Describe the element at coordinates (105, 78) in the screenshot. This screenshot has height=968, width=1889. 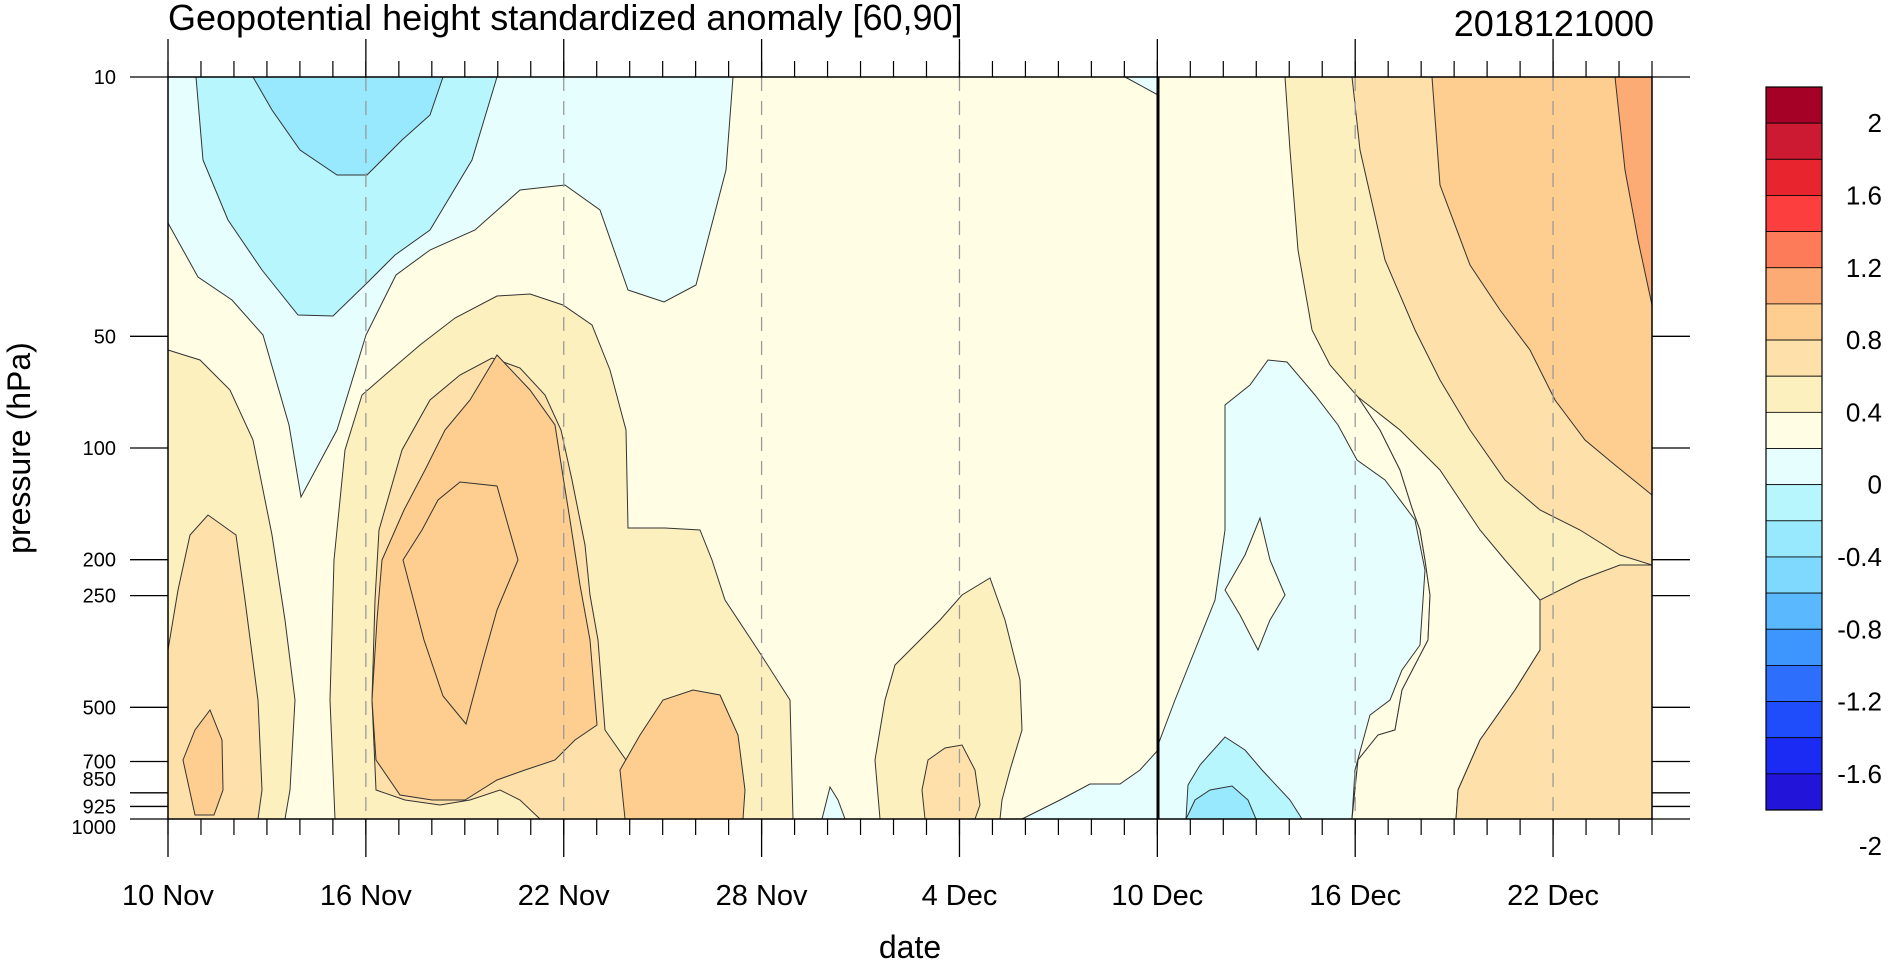
I see `y-tick-label: 10` at that location.